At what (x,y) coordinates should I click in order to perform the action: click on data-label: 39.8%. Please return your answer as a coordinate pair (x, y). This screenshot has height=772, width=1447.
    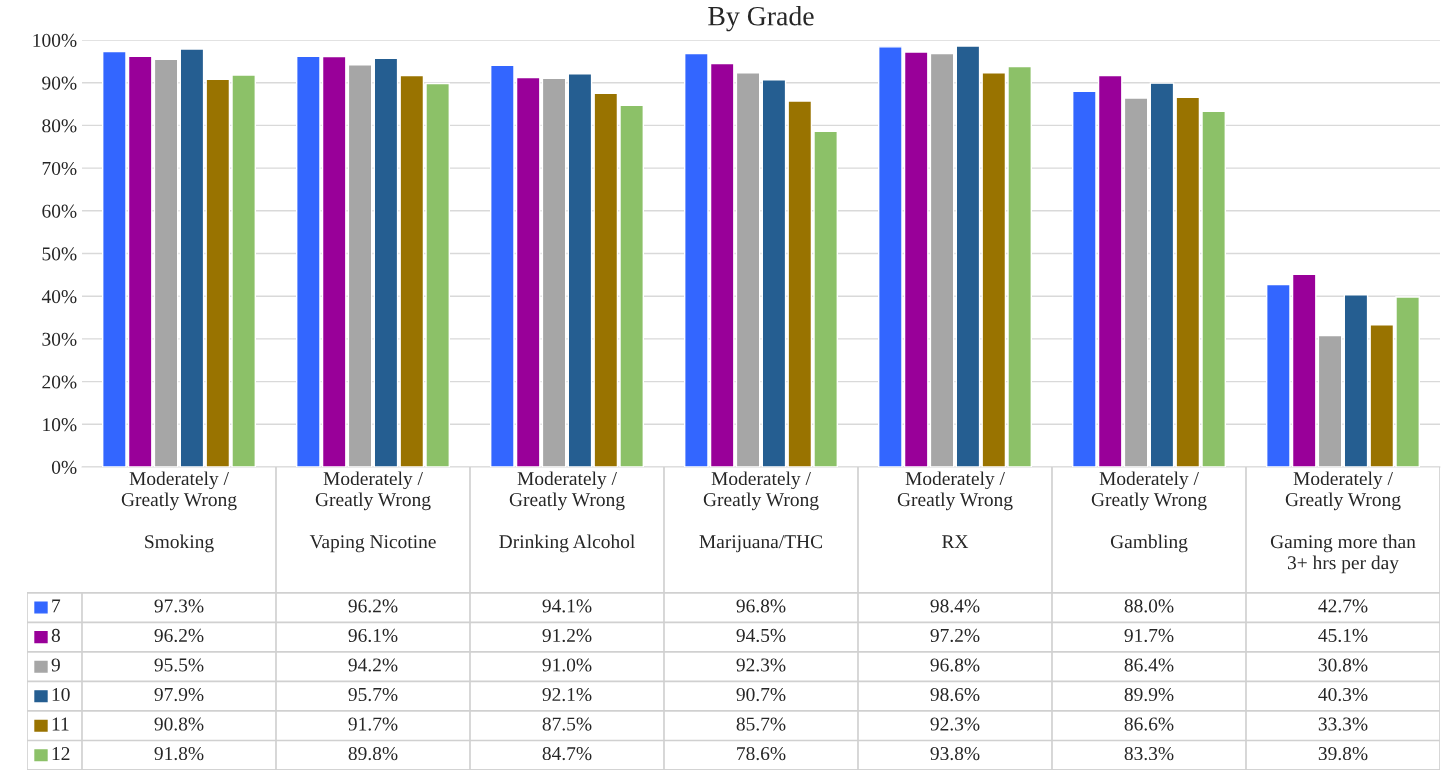
    Looking at the image, I should click on (1343, 753).